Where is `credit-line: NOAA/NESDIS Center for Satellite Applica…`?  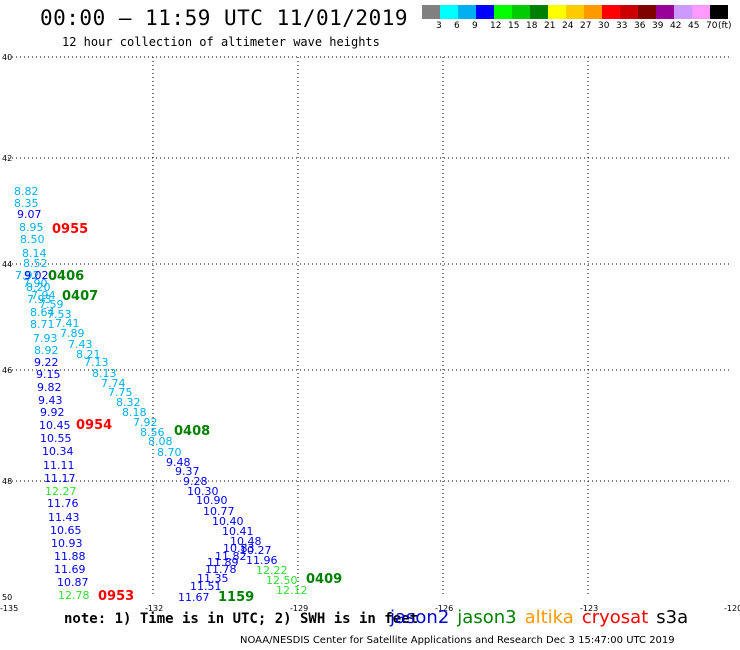 credit-line: NOAA/NESDIS Center for Satellite Applica… is located at coordinates (457, 640).